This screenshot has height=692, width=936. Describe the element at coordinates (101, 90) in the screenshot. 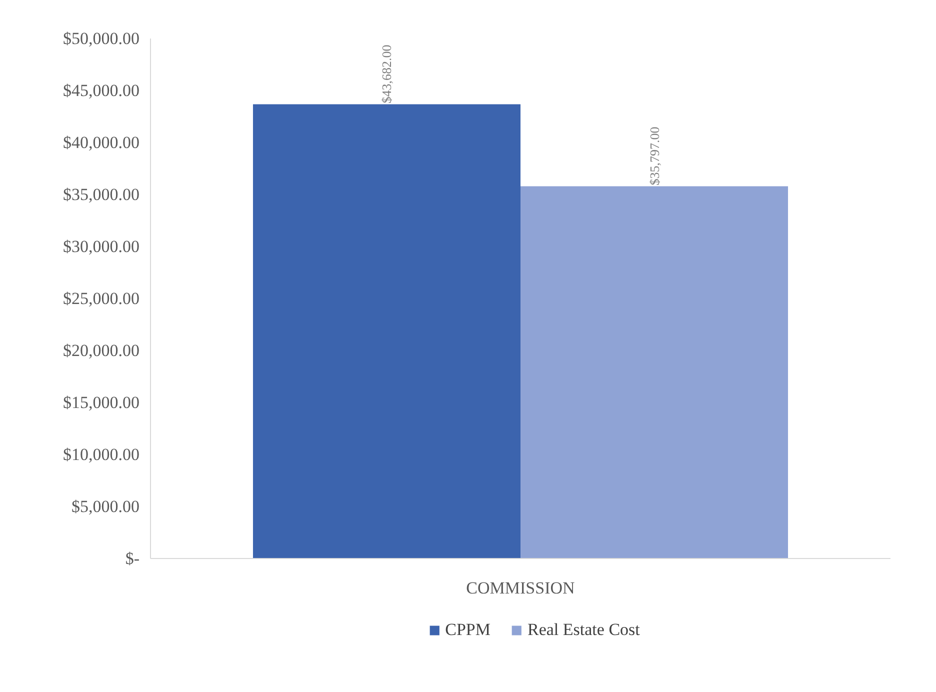

I see `y-tick-label: $45,000.00` at that location.